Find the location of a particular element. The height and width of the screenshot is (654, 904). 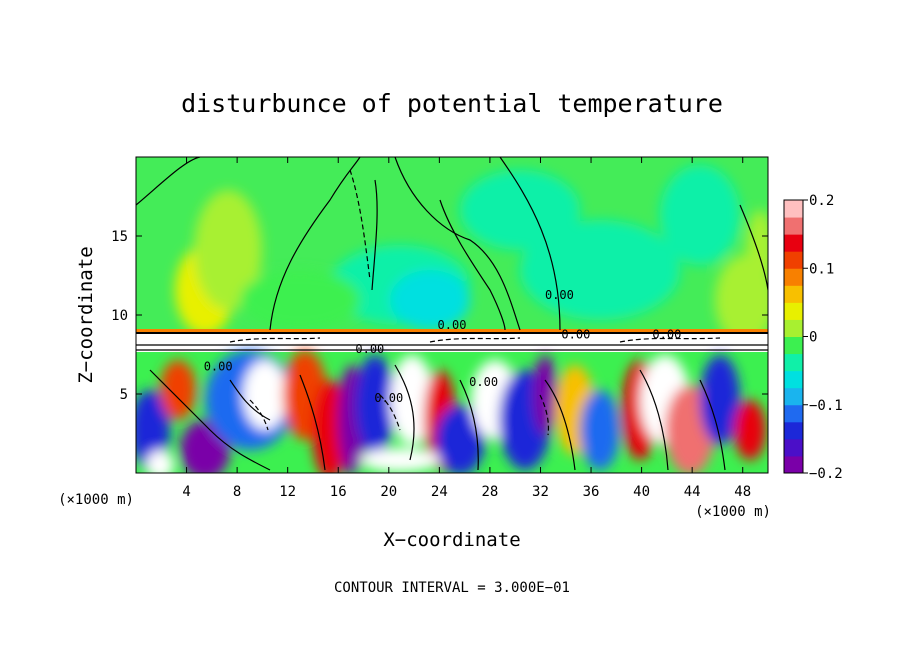

x-tick-label: 16 is located at coordinates (338, 492).